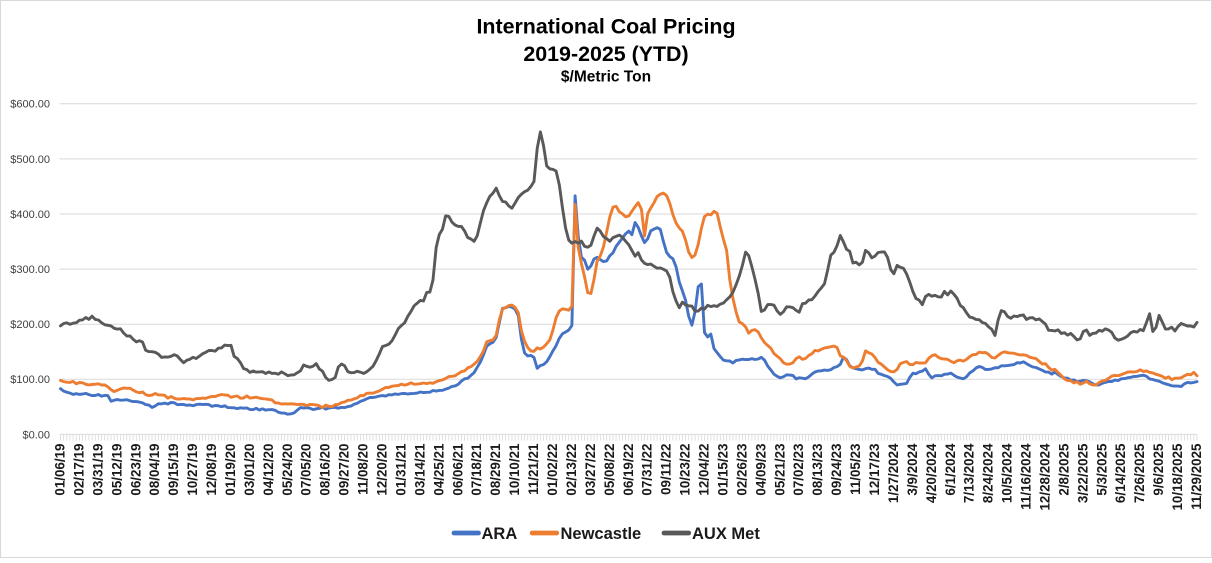 The width and height of the screenshot is (1212, 563). Describe the element at coordinates (419, 469) in the screenshot. I see `svg-text: 03/14/21` at that location.